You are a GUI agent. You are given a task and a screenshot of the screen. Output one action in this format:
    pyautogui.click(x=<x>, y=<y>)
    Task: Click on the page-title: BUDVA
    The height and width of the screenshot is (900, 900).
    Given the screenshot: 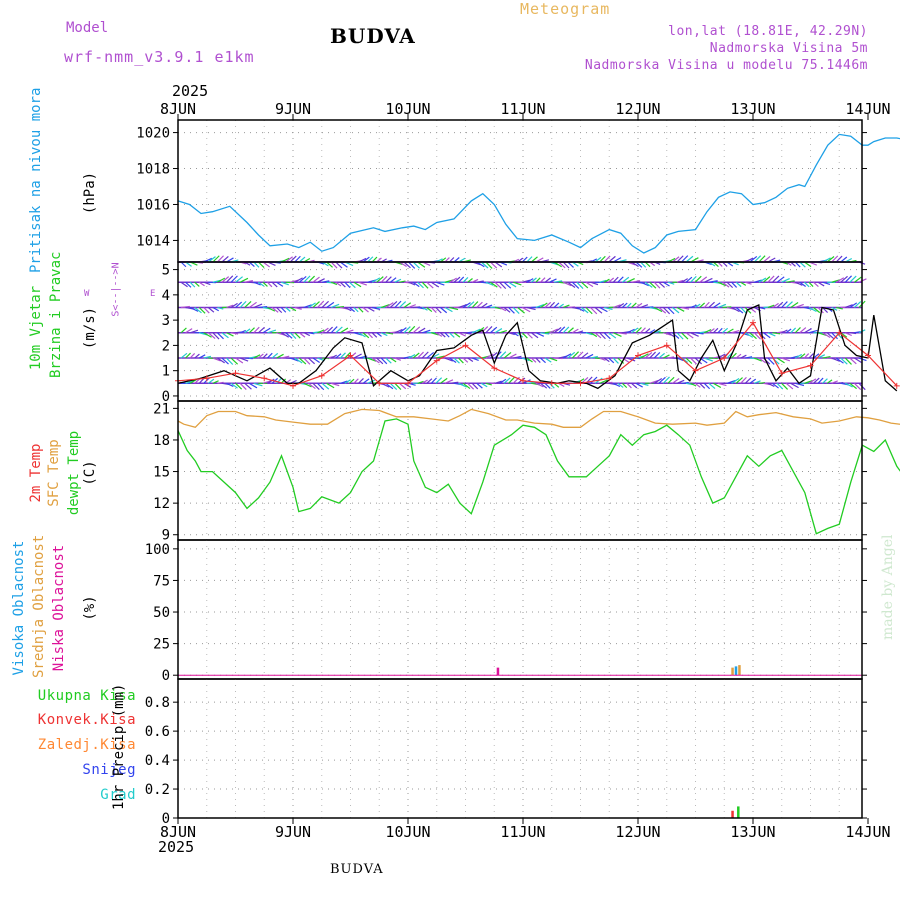 What is the action you would take?
    pyautogui.click(x=373, y=36)
    